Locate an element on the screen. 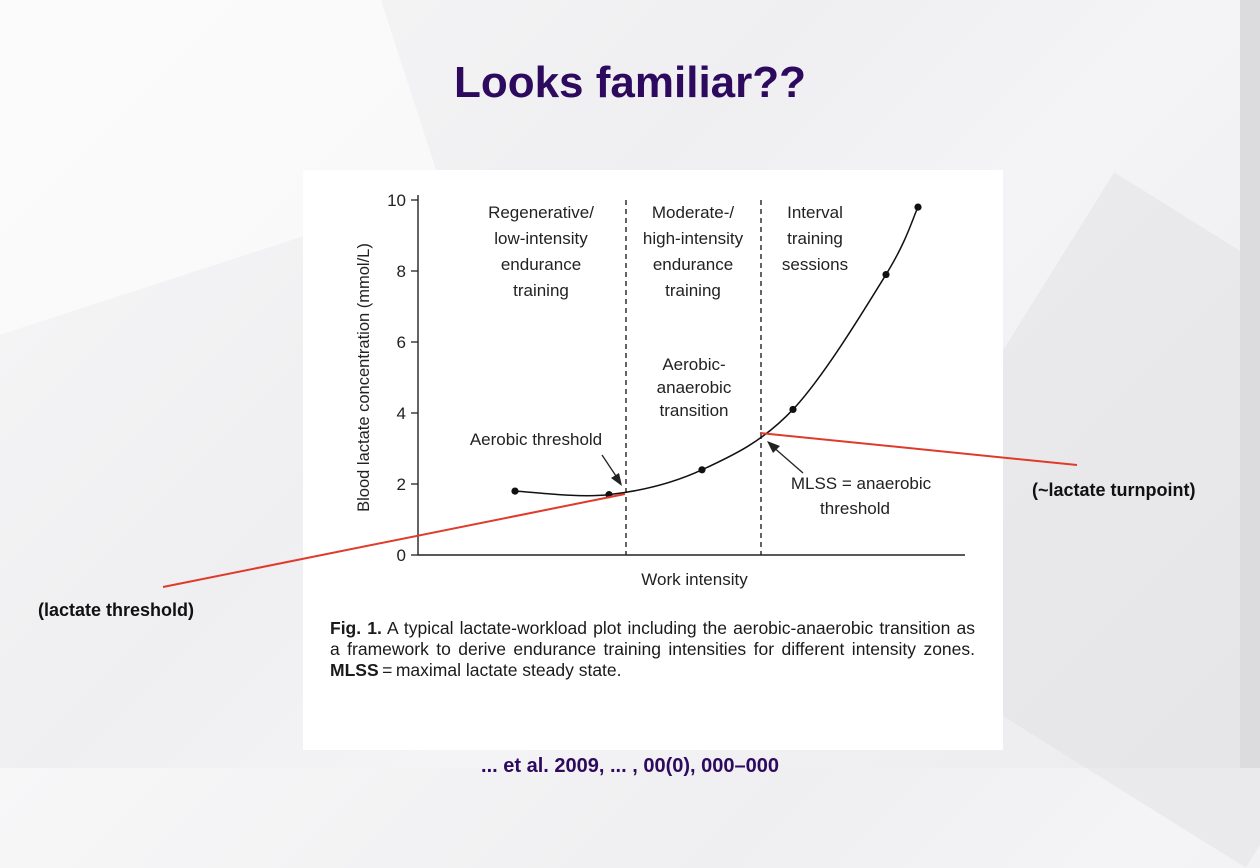 This screenshot has height=868, width=1260. mlss-label-line: threshold is located at coordinates (855, 508).